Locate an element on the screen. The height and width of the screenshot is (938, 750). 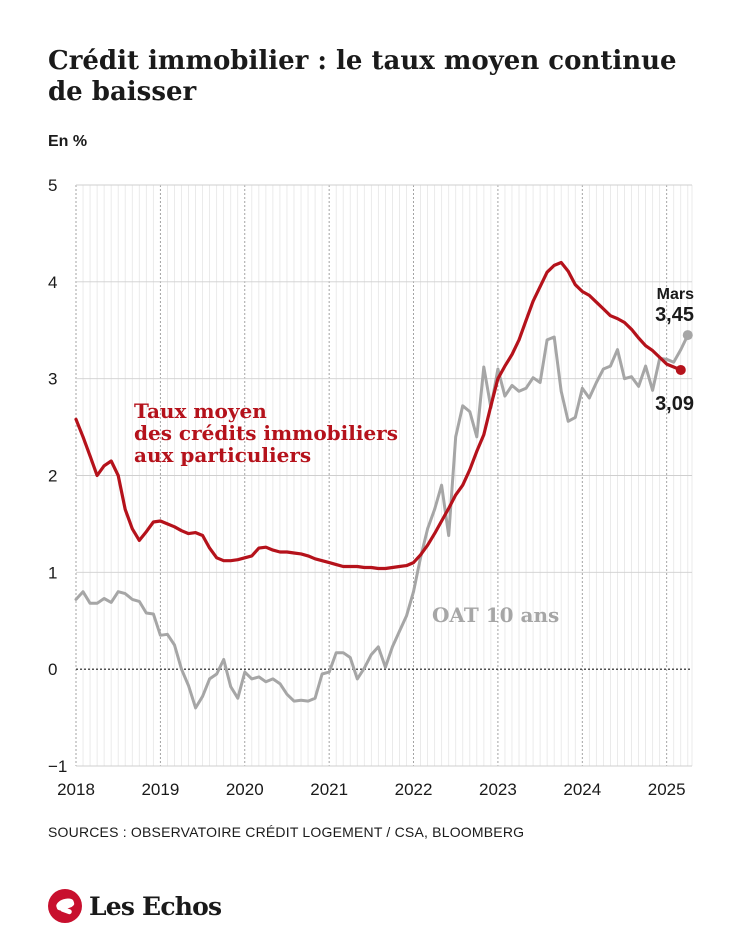
x-tick-label: 2022 is located at coordinates (414, 789).